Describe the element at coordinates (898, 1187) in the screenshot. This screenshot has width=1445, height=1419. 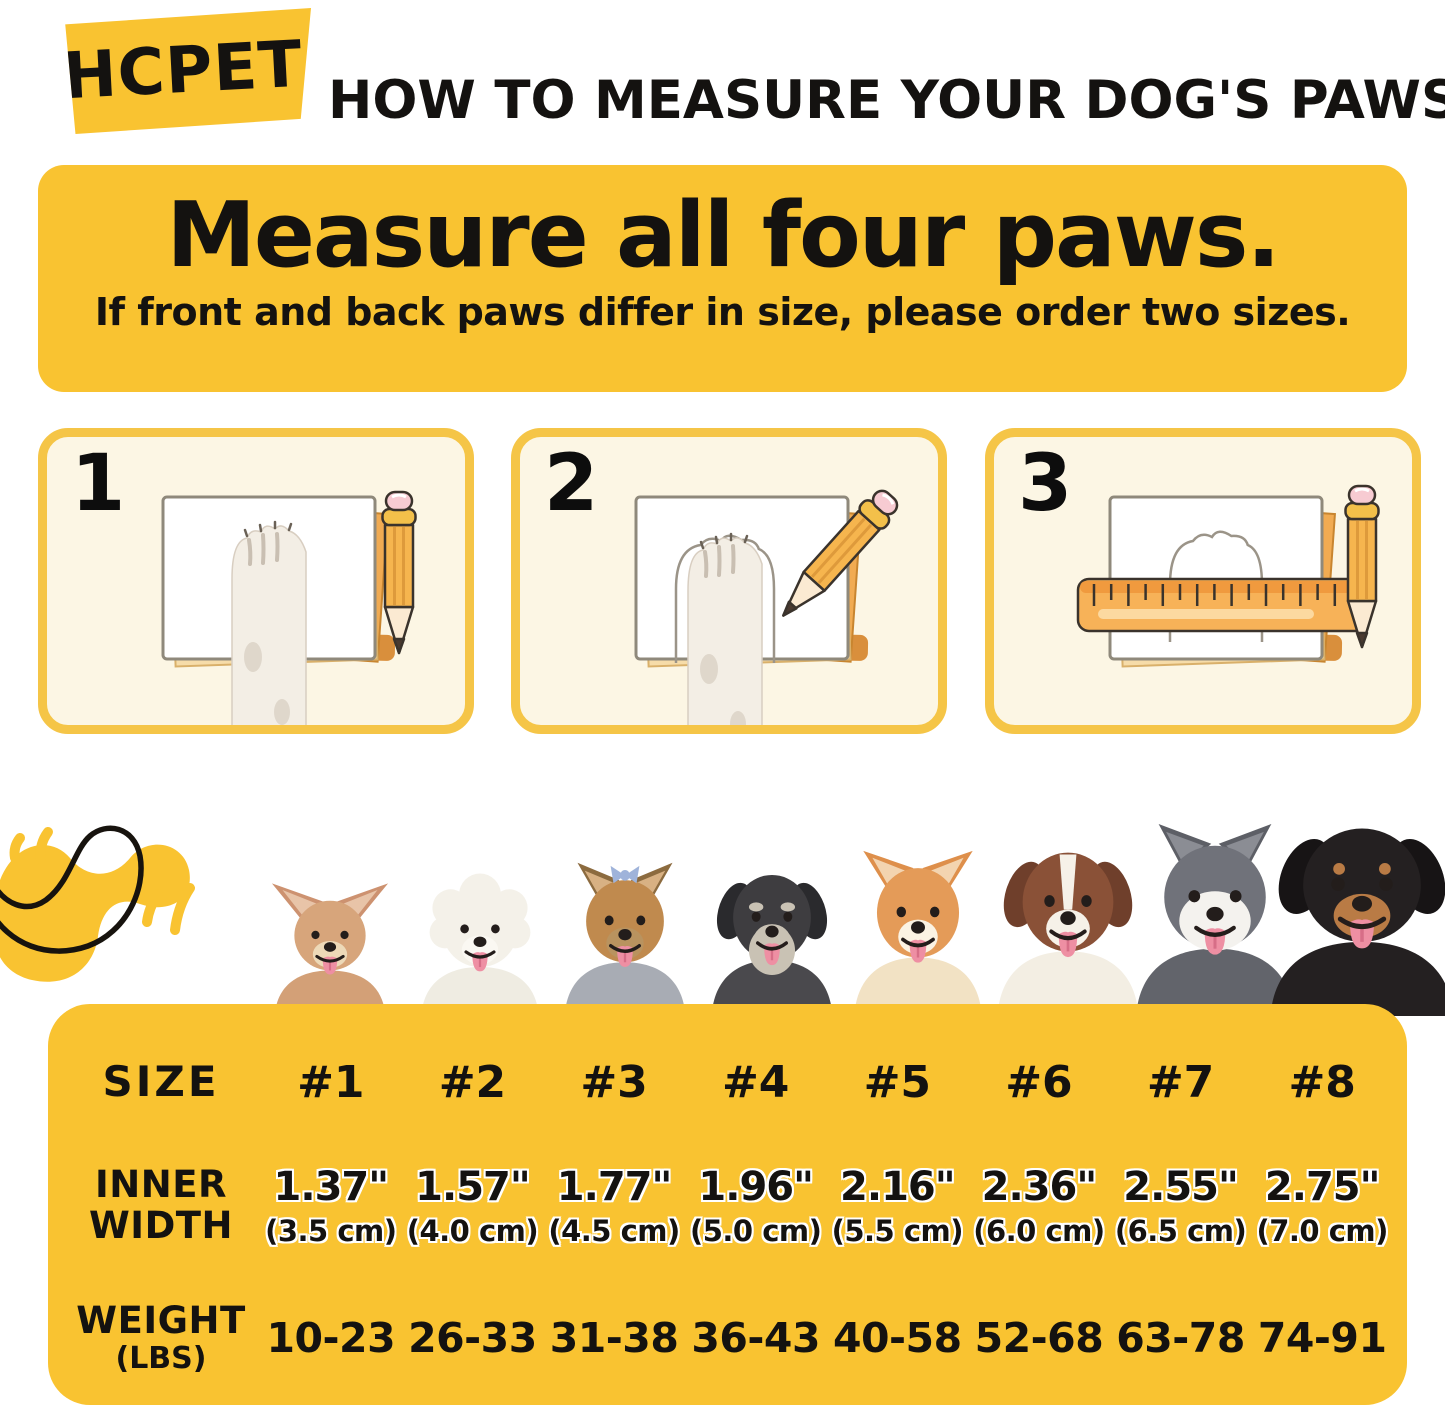
I see `inner-width-inches: 2.16"` at that location.